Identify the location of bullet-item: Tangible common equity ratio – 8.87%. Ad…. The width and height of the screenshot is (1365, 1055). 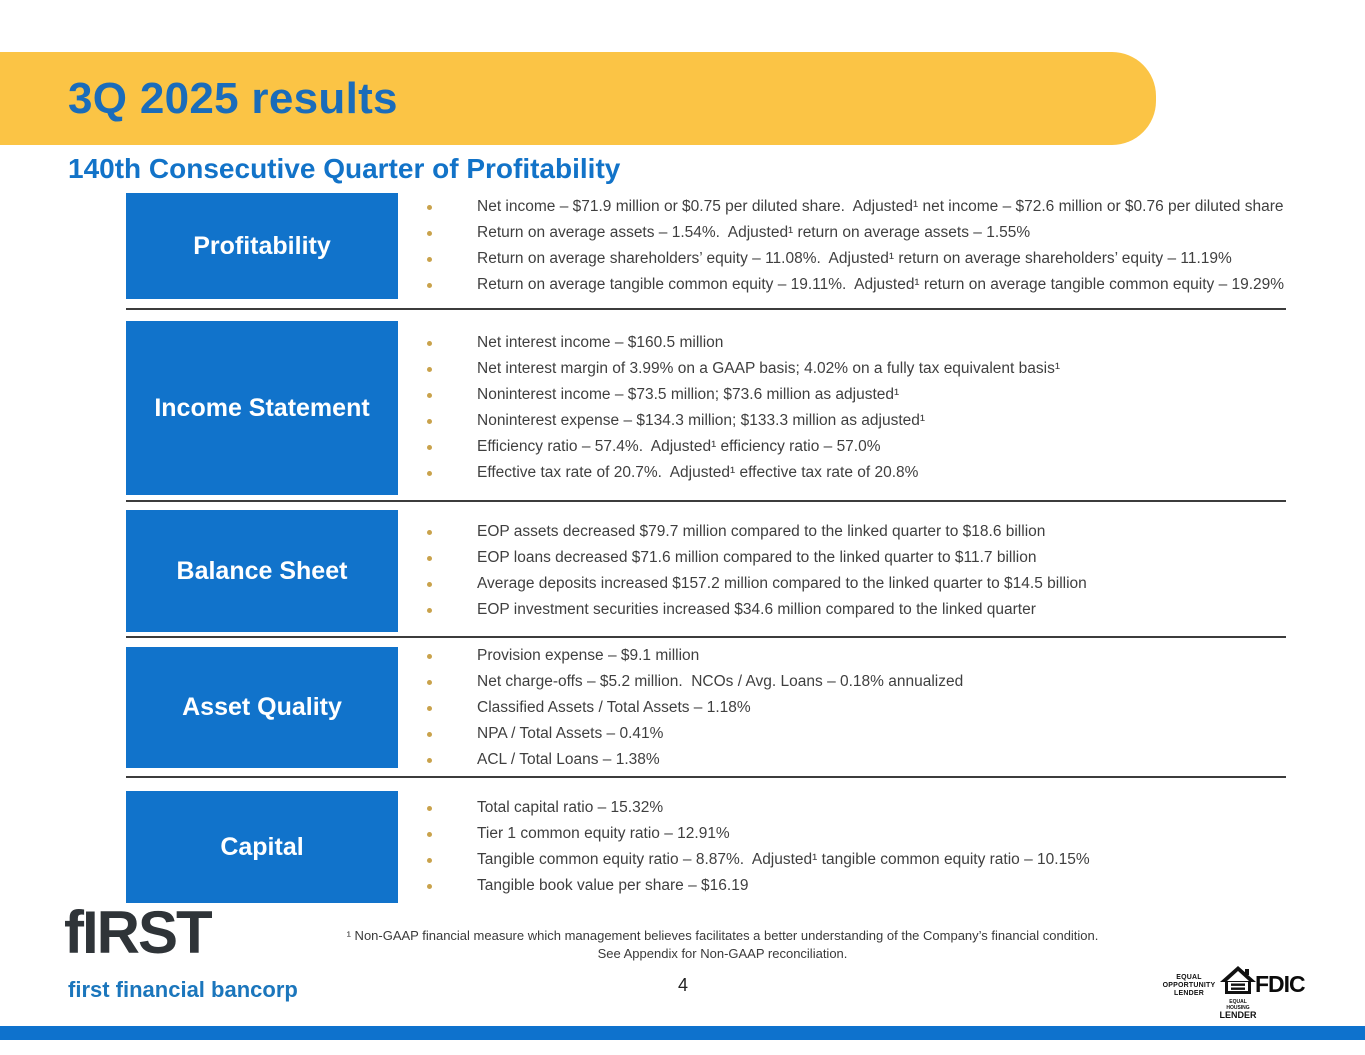
(880, 860).